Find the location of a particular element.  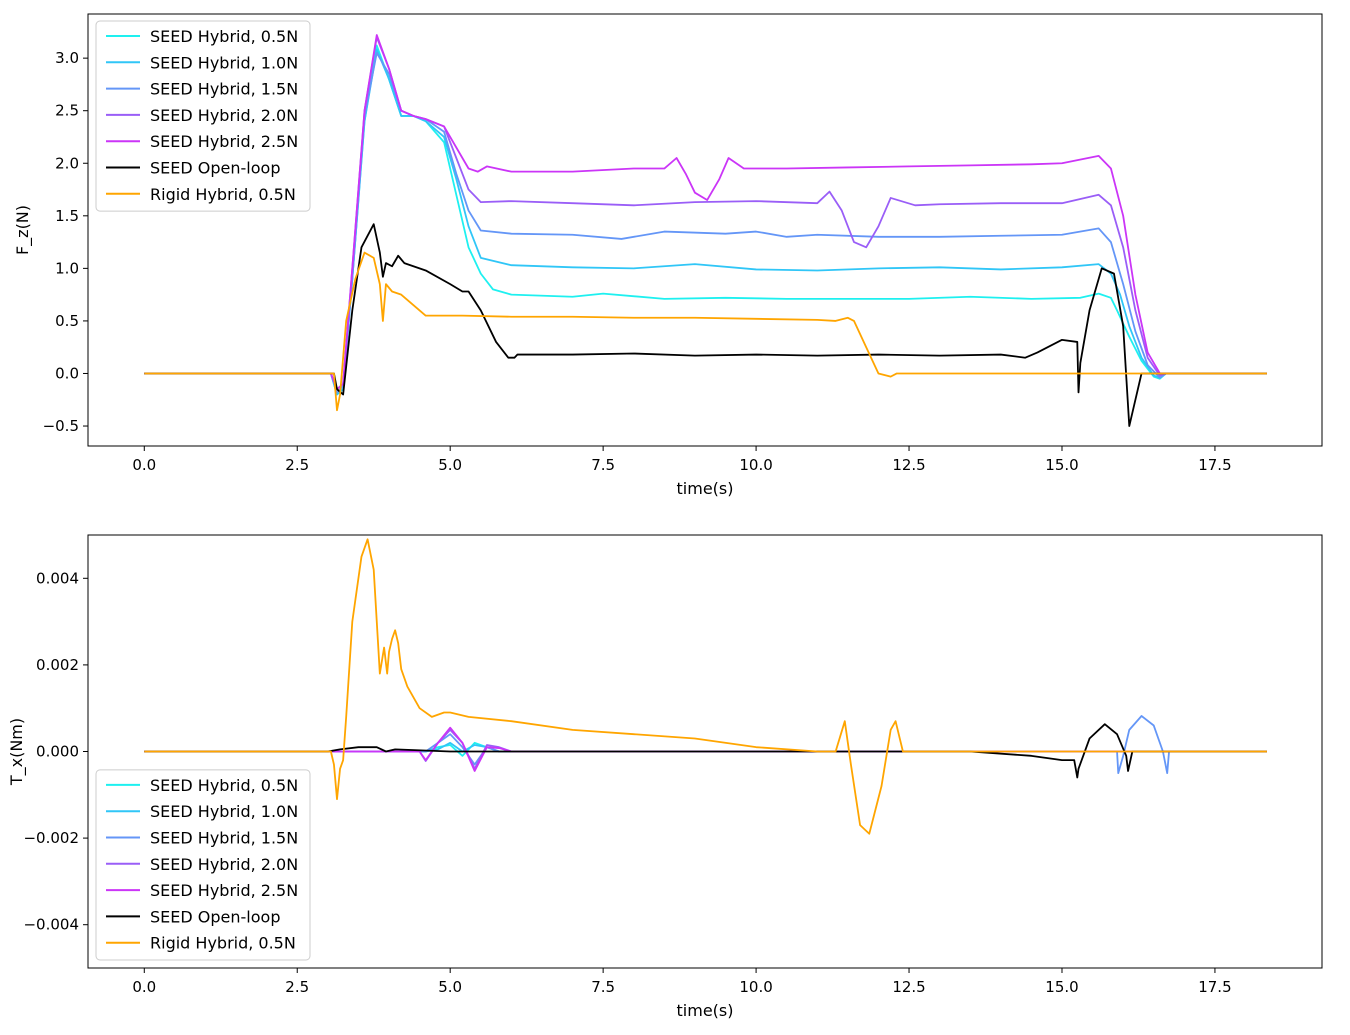

y-tick-label: 1.5 is located at coordinates (67, 216).